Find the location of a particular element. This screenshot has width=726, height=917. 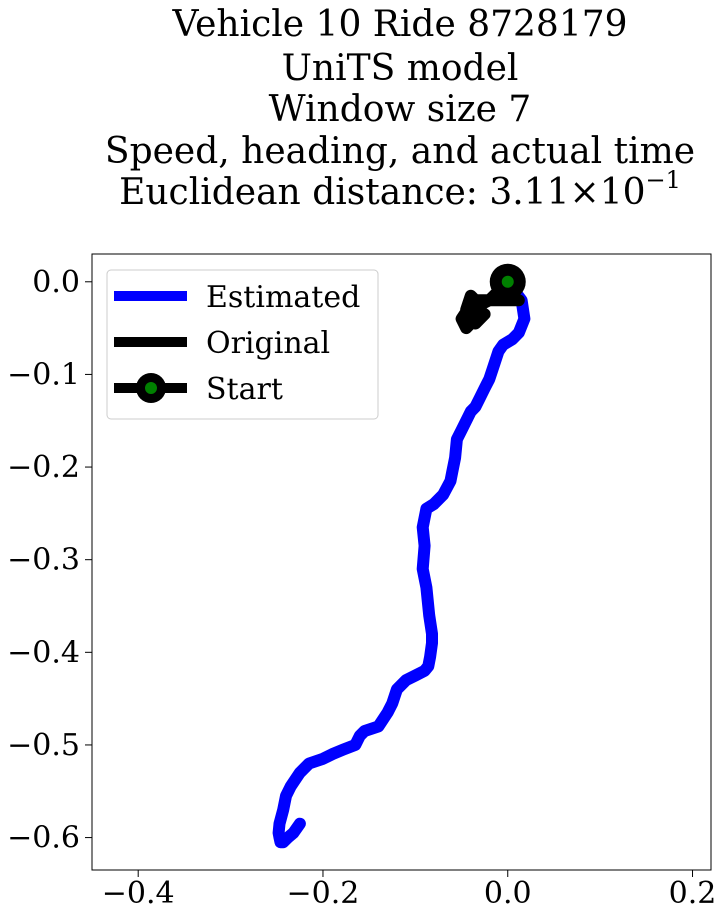

legend-label-start: Start is located at coordinates (244, 389).